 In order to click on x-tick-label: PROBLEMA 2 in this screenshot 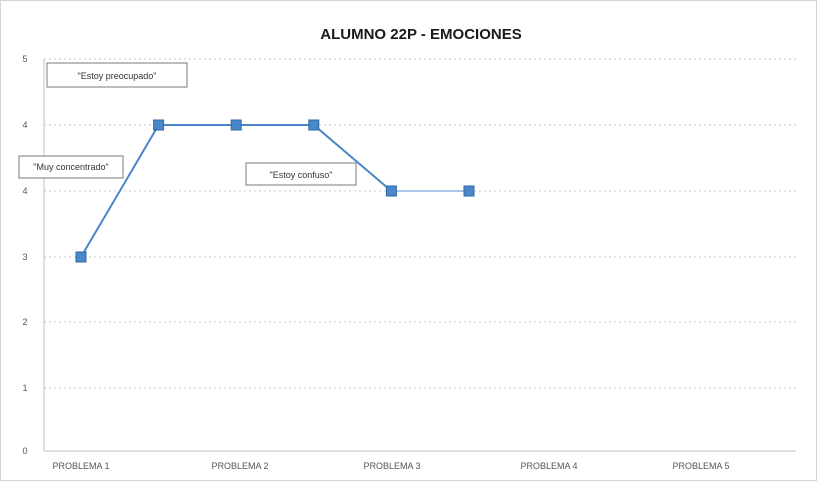, I will do `click(239, 466)`.